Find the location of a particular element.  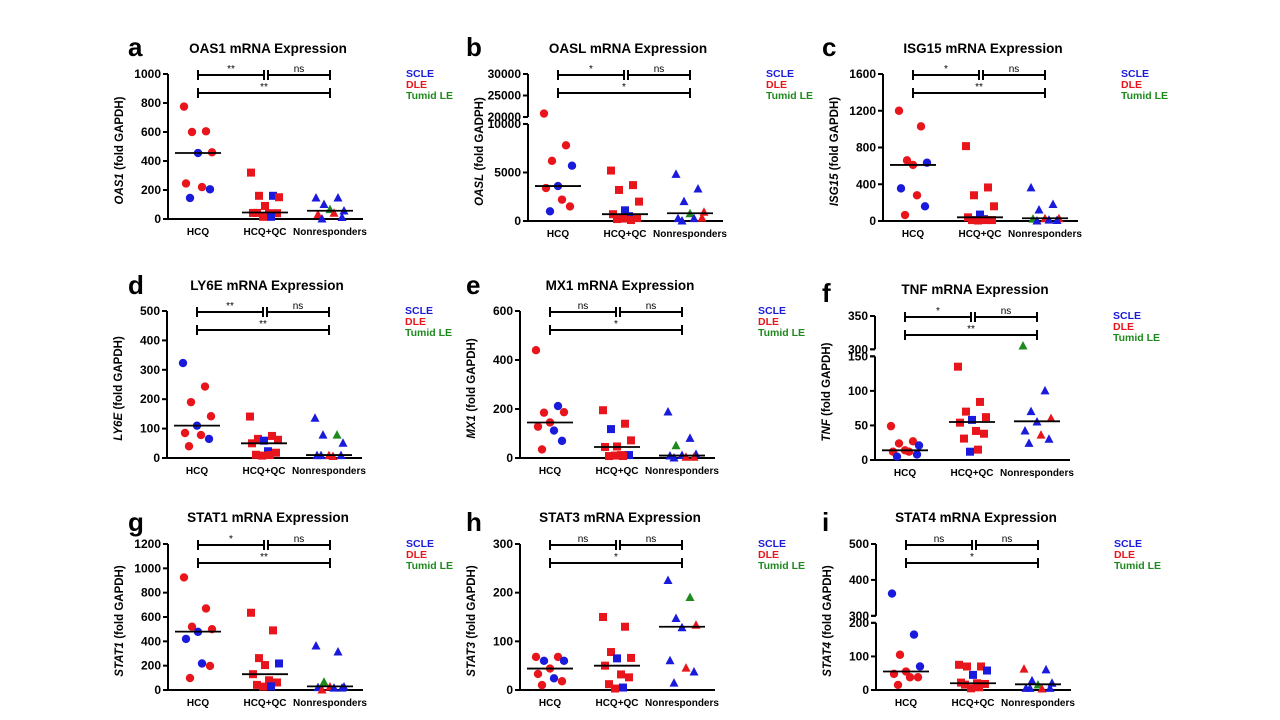

panel-letter: b is located at coordinates (474, 47).